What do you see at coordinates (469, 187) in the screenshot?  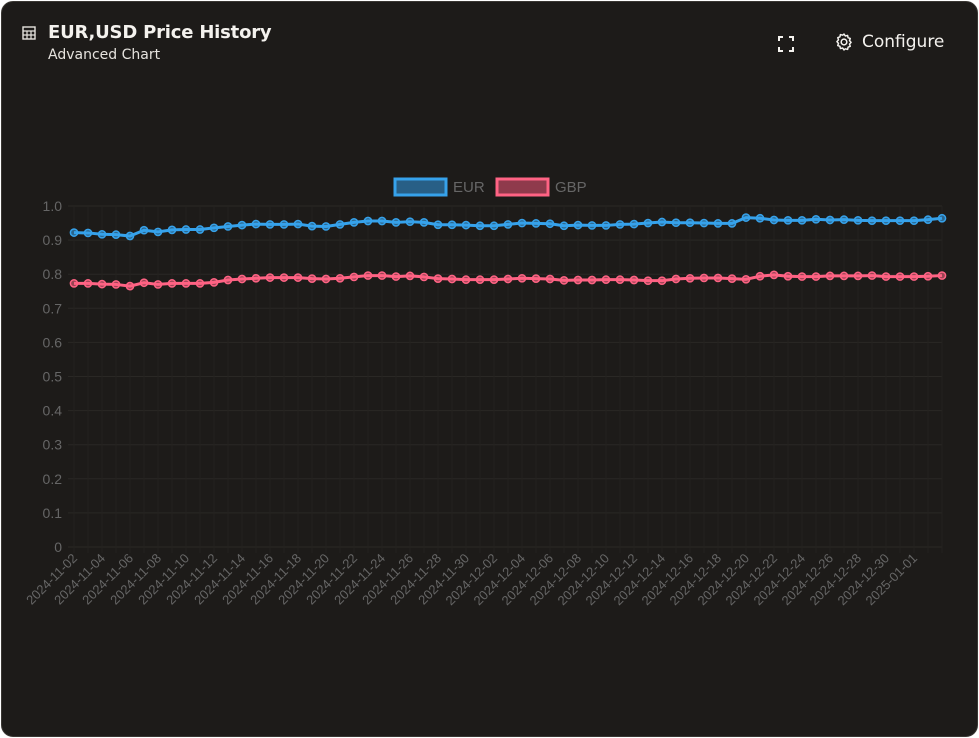 I see `legend-label-eur: EUR` at bounding box center [469, 187].